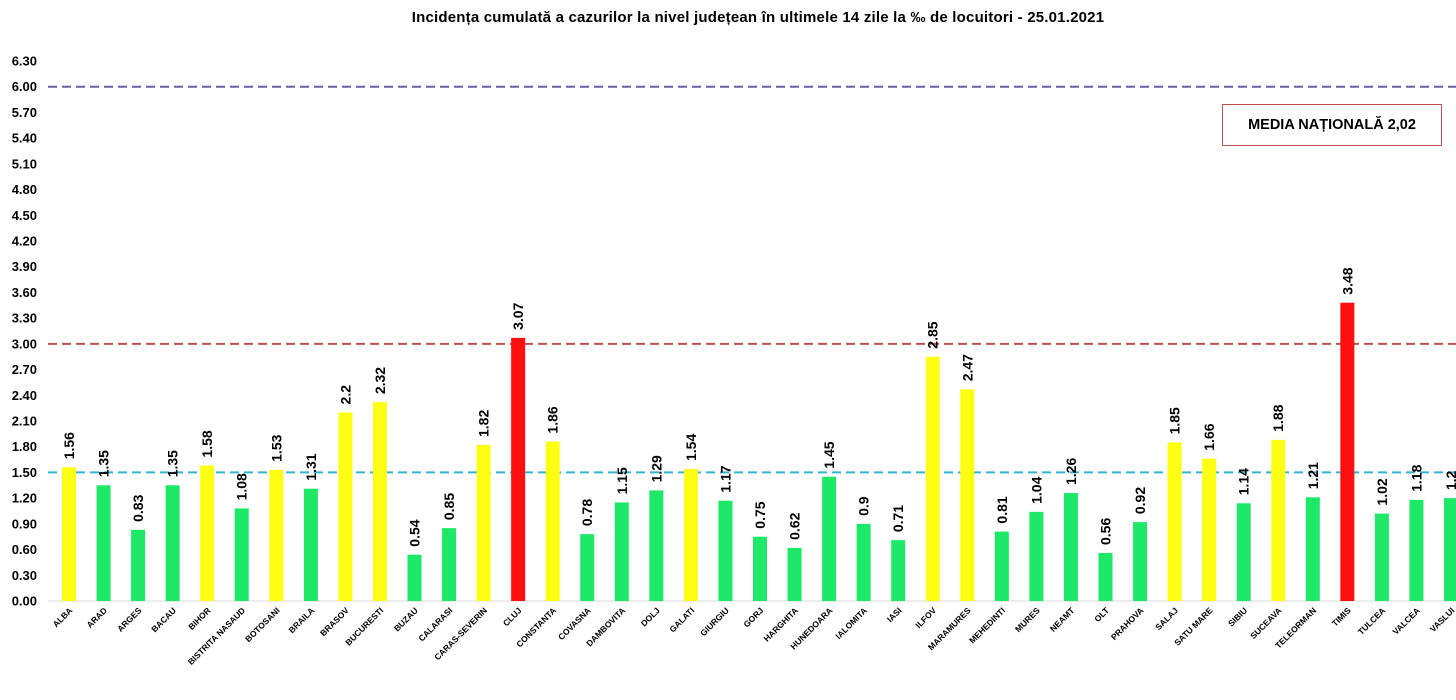  I want to click on x-tick-label: PRAHOVA, so click(1127, 623).